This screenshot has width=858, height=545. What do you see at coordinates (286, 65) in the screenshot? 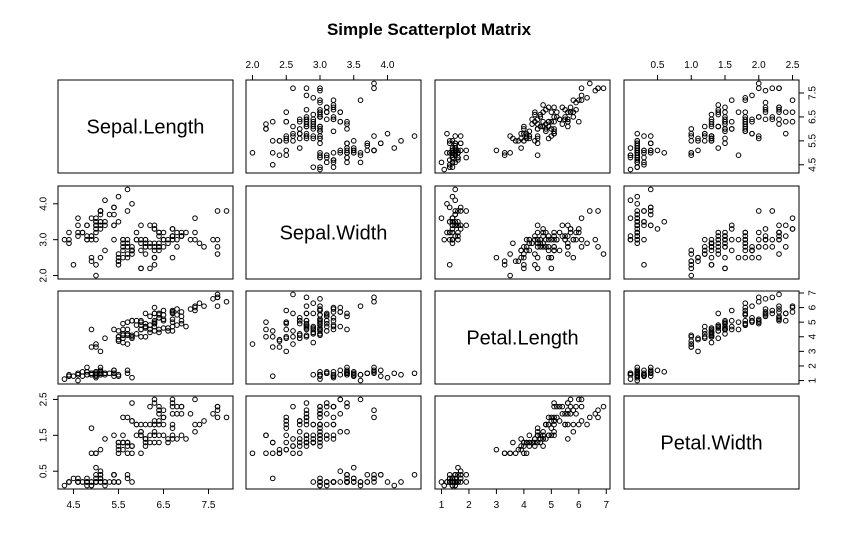
I see `tick-label: 2.5` at bounding box center [286, 65].